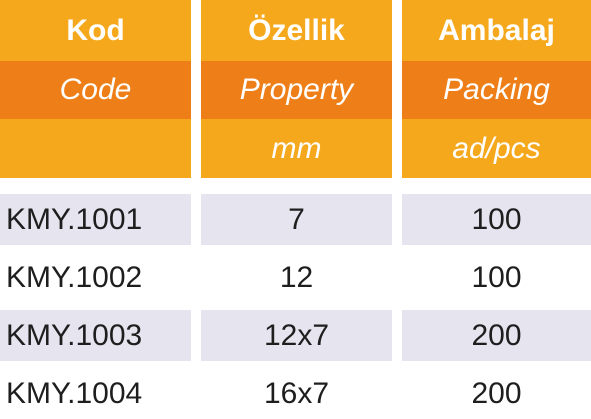 The width and height of the screenshot is (591, 419). Describe the element at coordinates (496, 90) in the screenshot. I see `packing-header-en: Packing` at that location.